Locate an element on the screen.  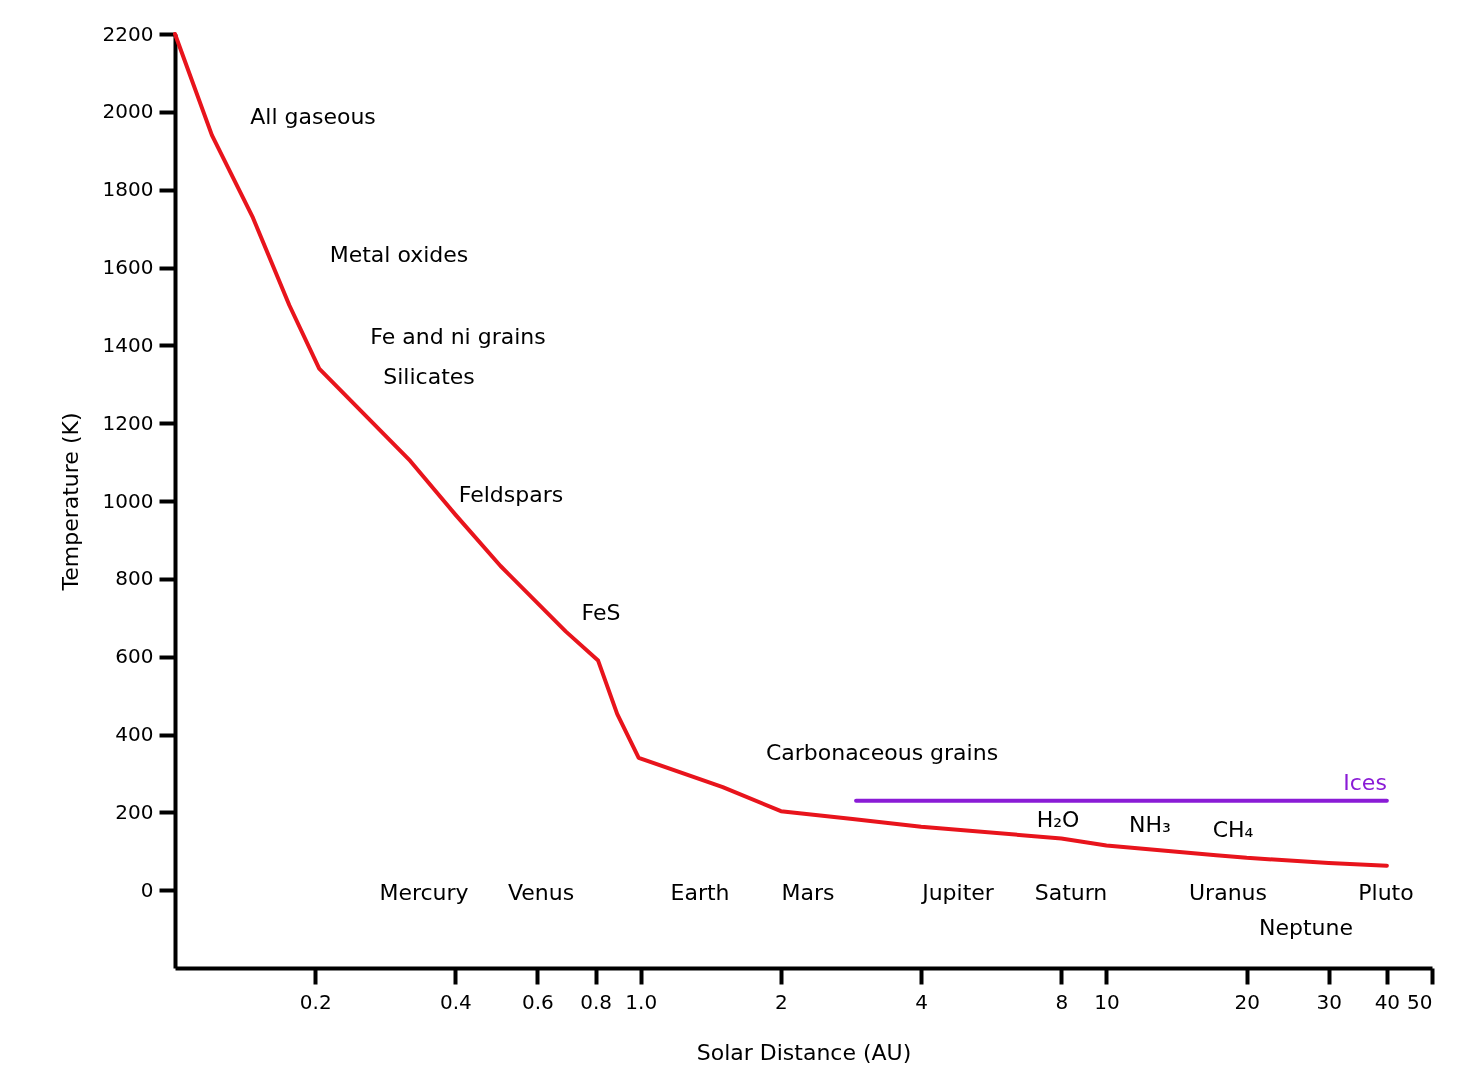
y-axis-title: Temperature (K) is located at coordinates (70, 502).